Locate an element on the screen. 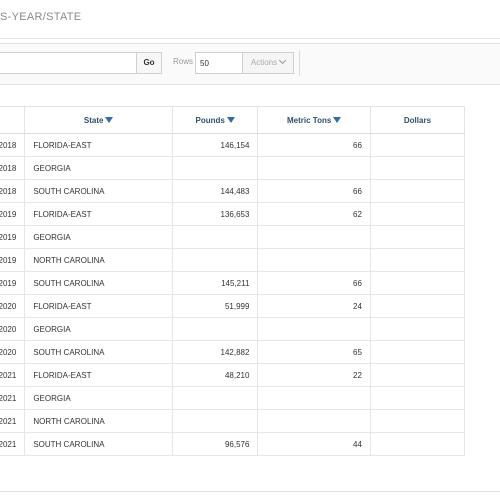  column-header-label: Metric Tons is located at coordinates (309, 120).